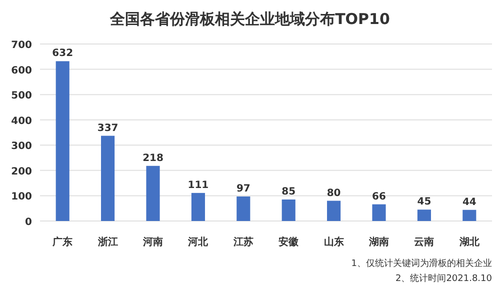 This screenshot has height=300, width=500. Describe the element at coordinates (424, 242) in the screenshot. I see `x-tick-label: 云南` at that location.